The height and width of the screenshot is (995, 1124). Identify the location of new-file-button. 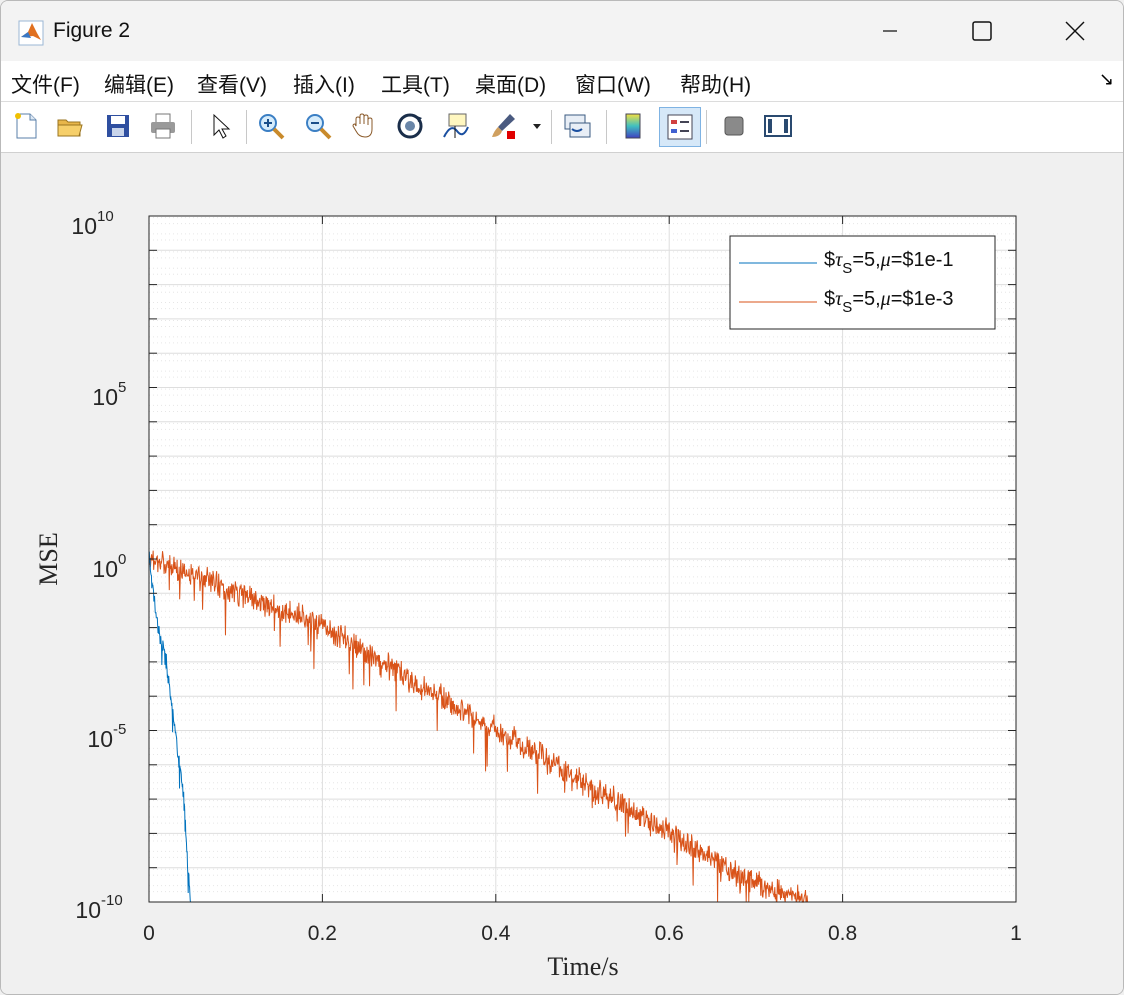
(26, 126).